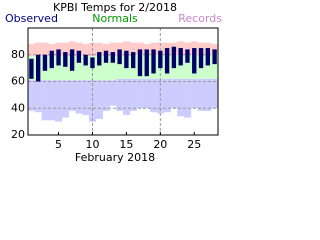 The width and height of the screenshot is (320, 240). Describe the element at coordinates (115, 7) in the screenshot. I see `chart-title: KPBI Temps for 2/2018` at that location.